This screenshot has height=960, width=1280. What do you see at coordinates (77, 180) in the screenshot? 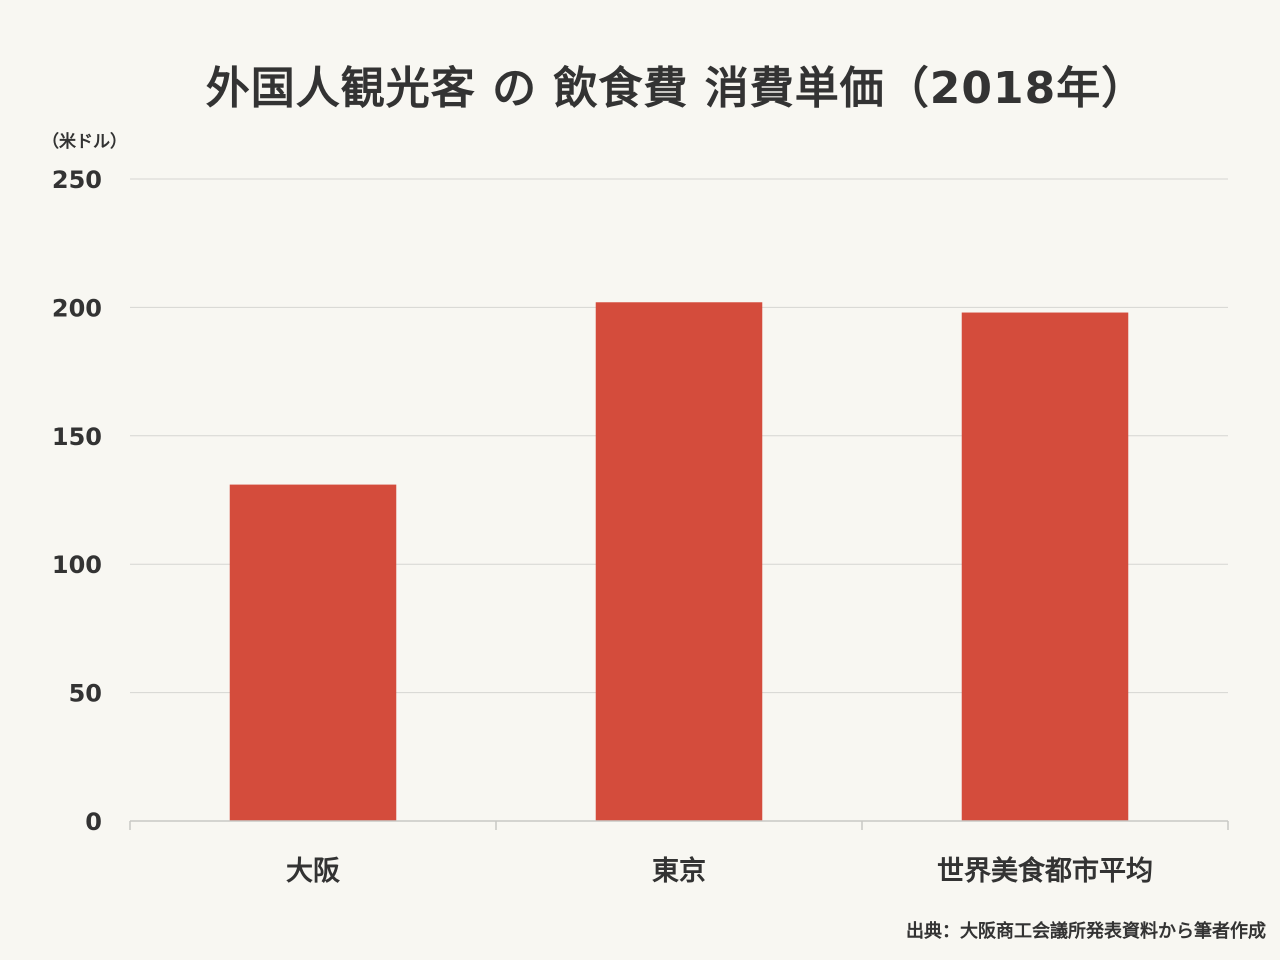
I see `y-tick-label-250: 250` at bounding box center [77, 180].